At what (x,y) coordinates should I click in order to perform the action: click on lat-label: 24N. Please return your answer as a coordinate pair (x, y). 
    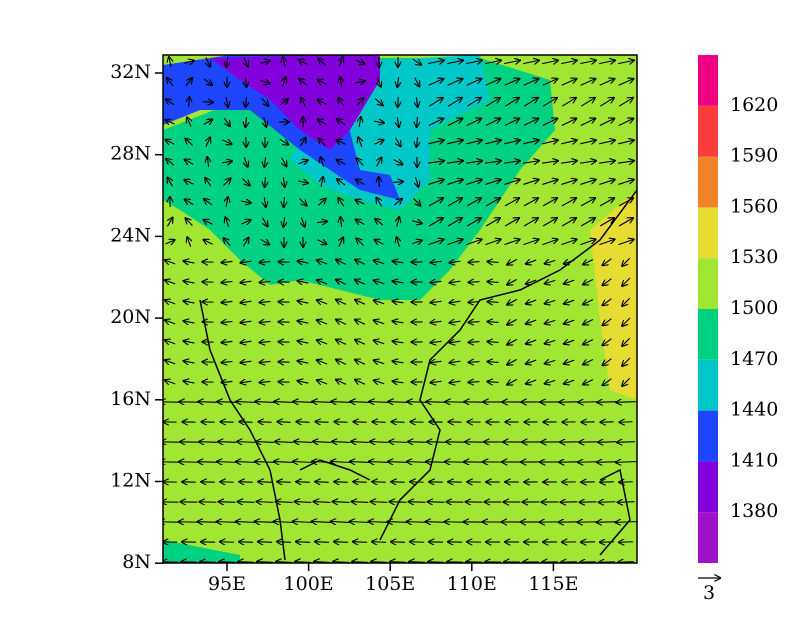
    Looking at the image, I should click on (130, 235).